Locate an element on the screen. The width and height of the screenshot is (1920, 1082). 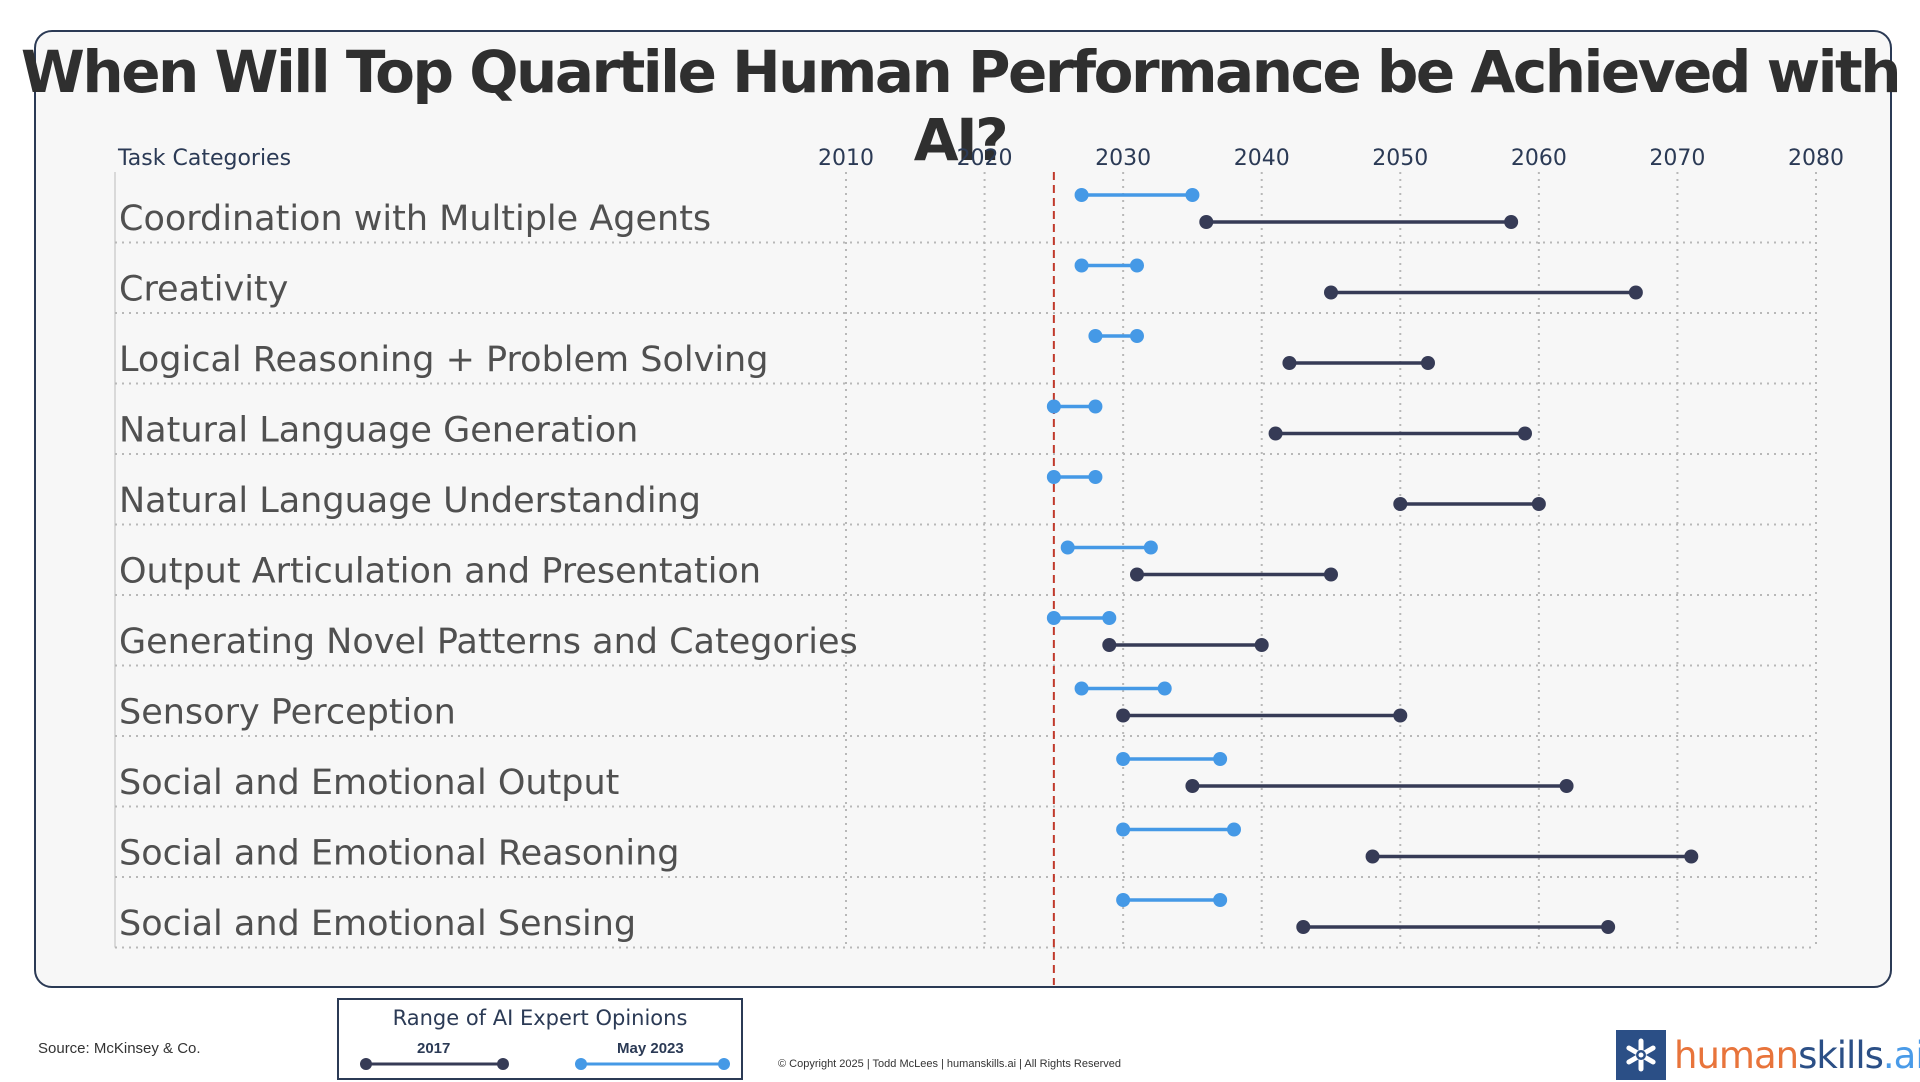
x-tick-label: 2080 is located at coordinates (1816, 158).